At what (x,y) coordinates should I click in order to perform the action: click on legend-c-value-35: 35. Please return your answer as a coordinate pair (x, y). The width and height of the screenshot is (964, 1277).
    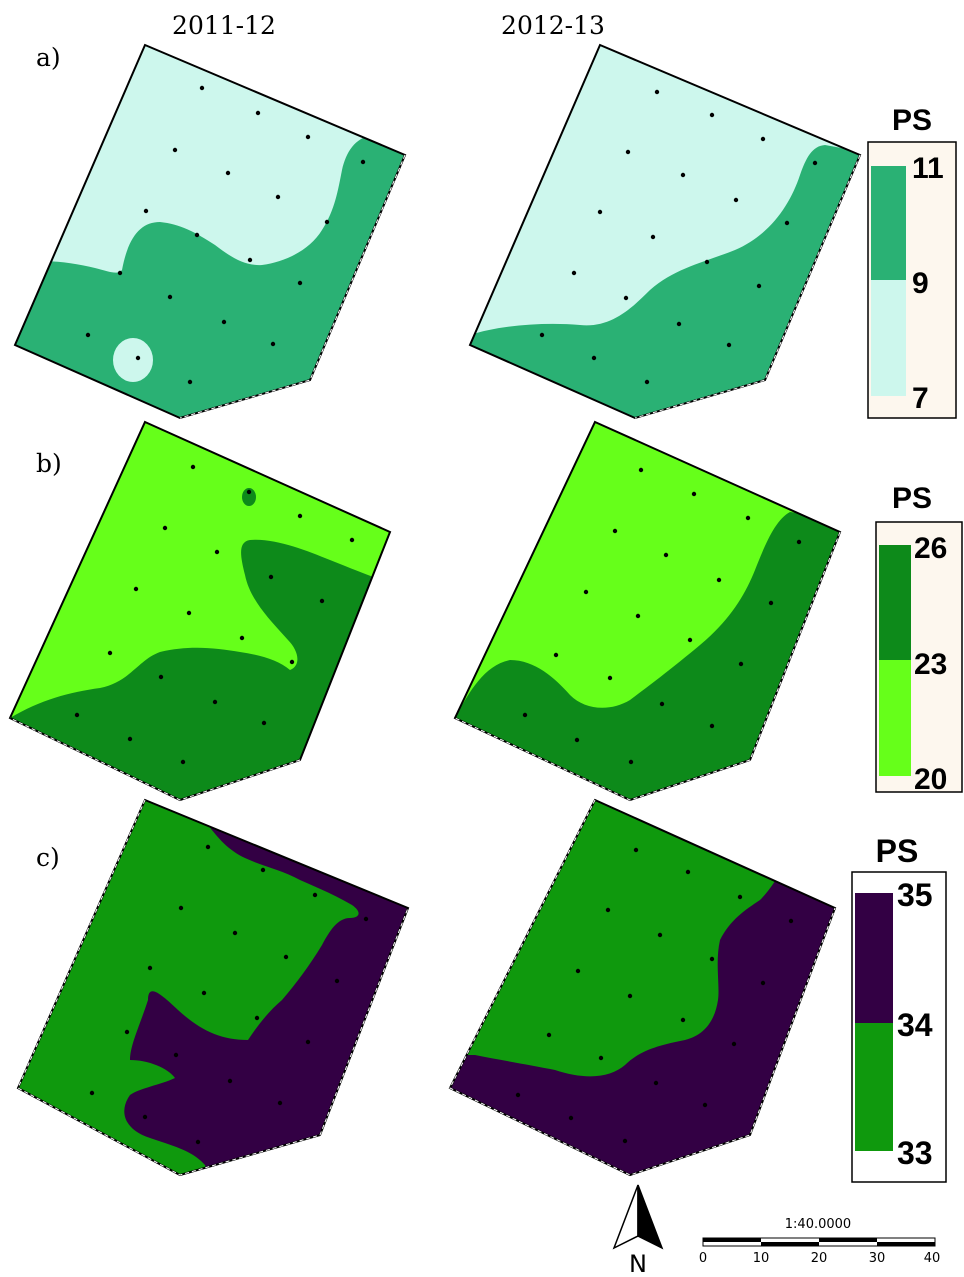
    Looking at the image, I should click on (915, 895).